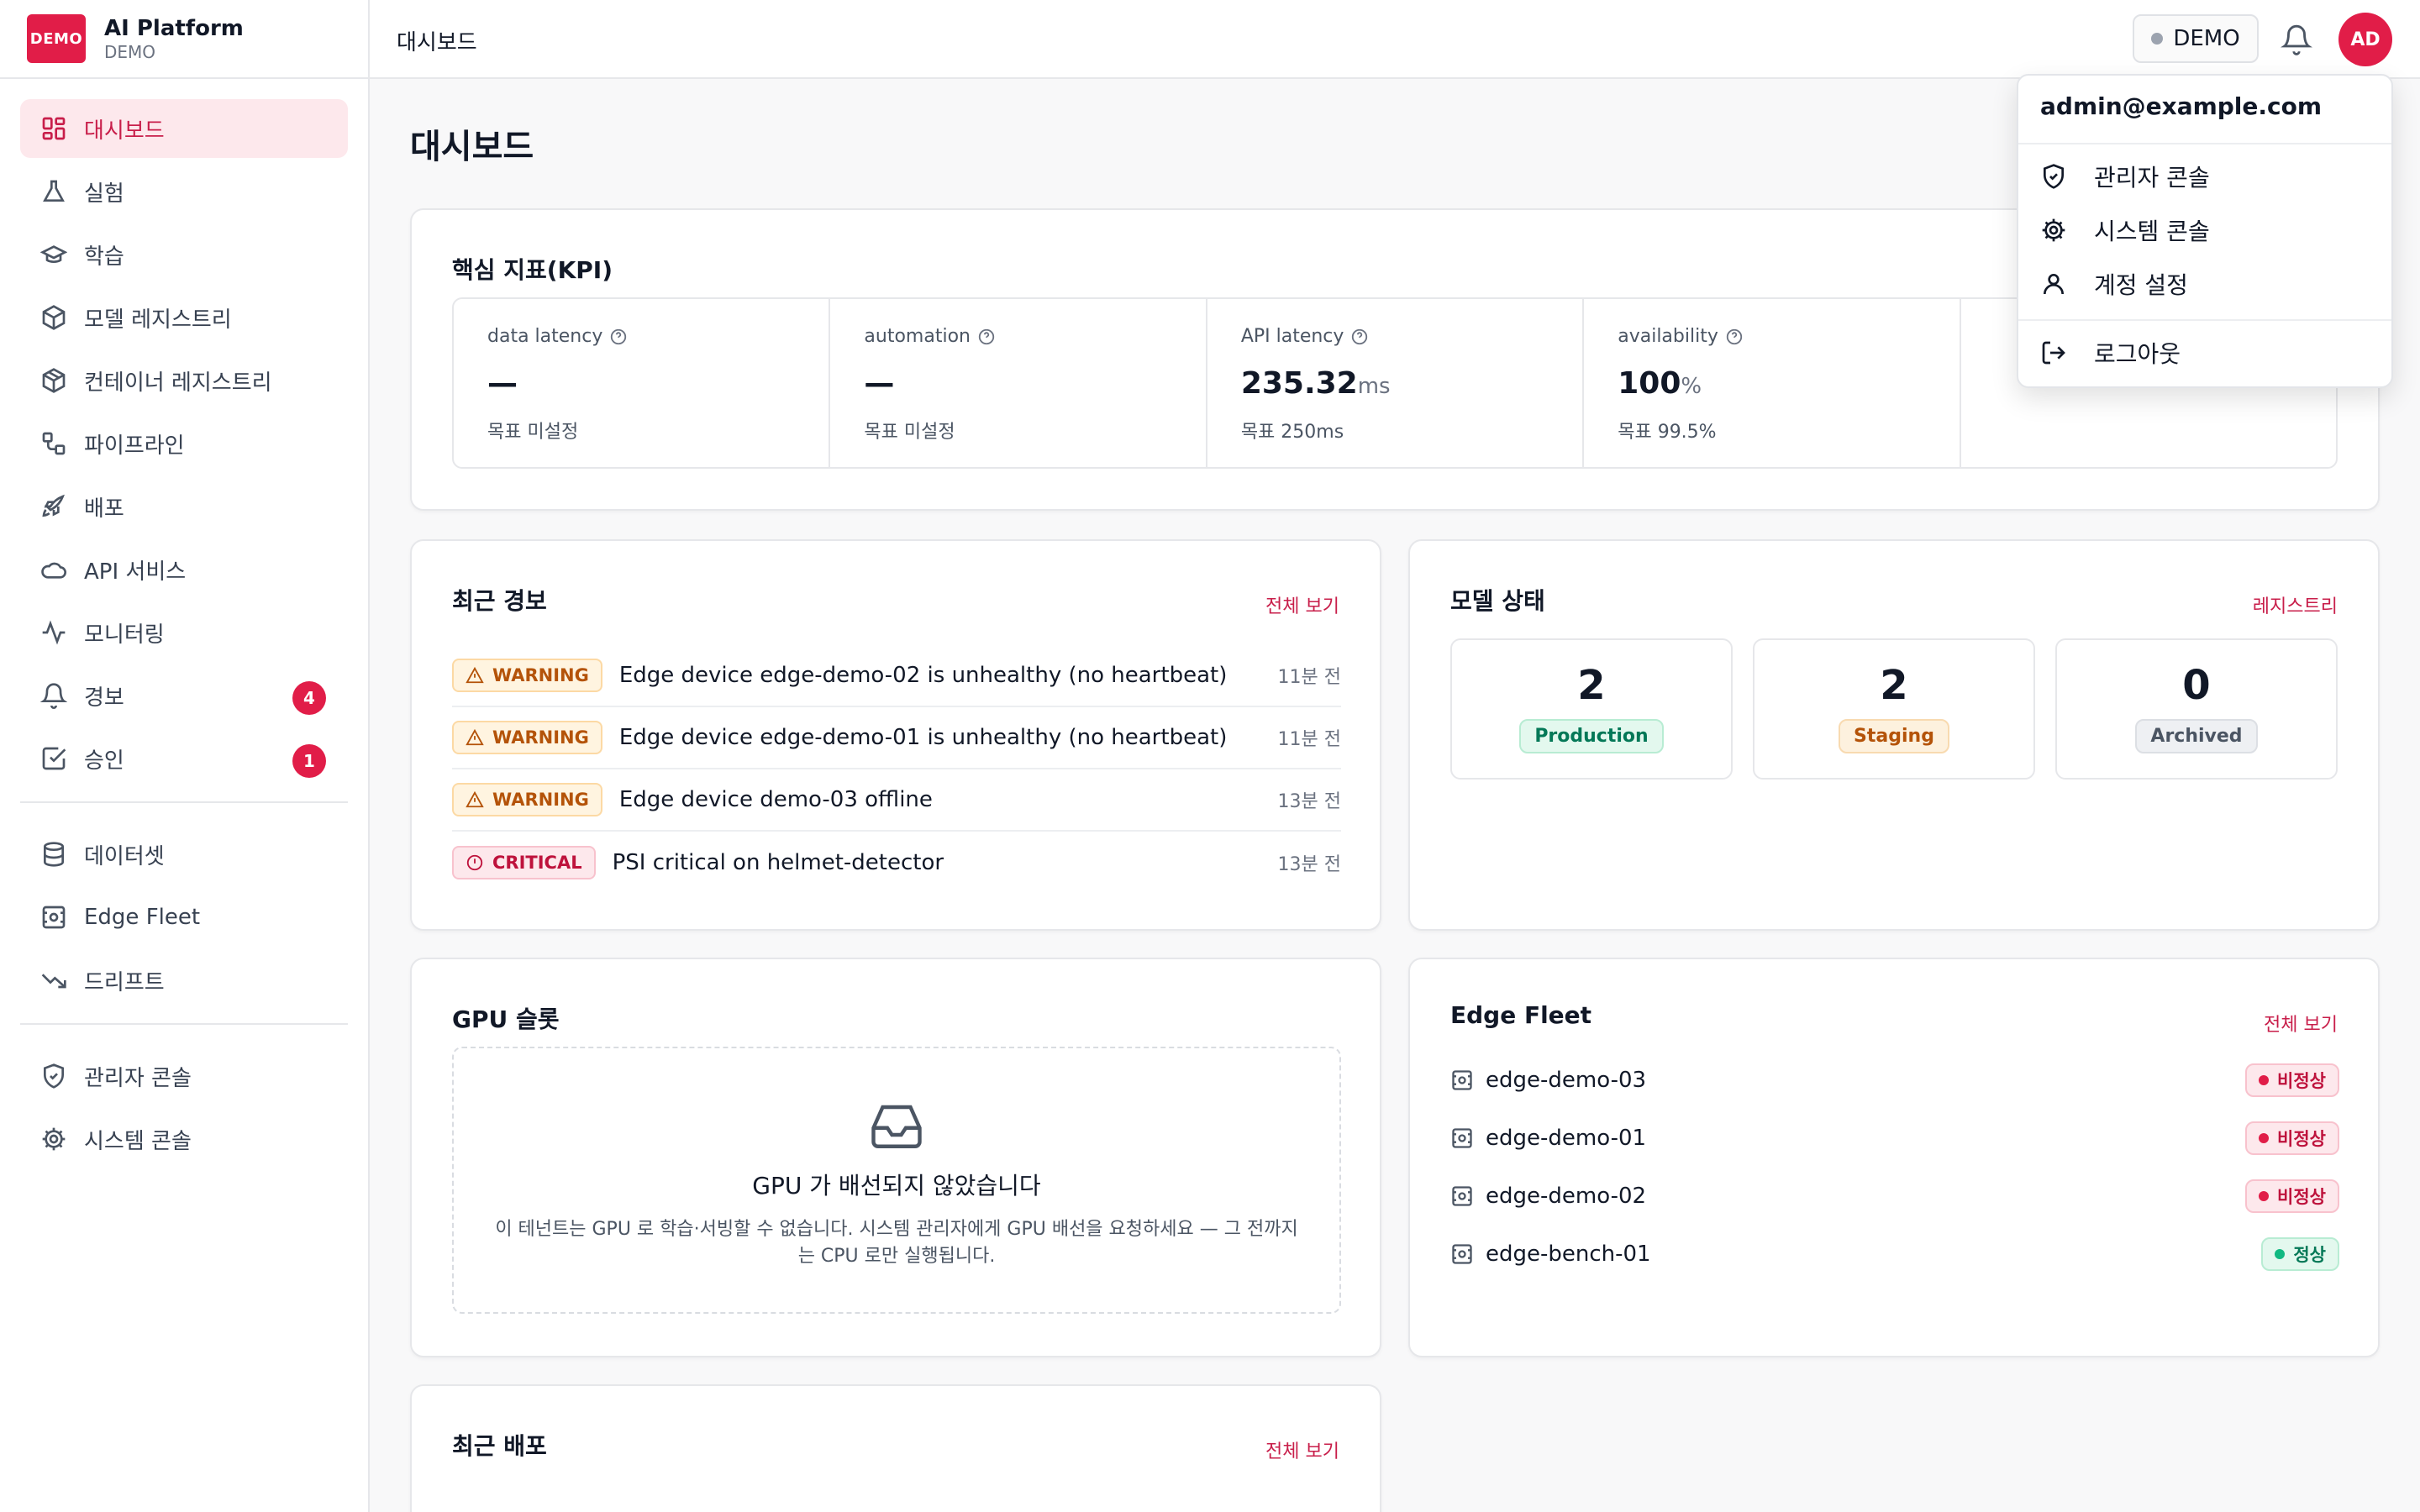 This screenshot has width=2420, height=1512. Describe the element at coordinates (2205, 284) in the screenshot. I see `menu-item-account-settings: 계정 설정` at that location.